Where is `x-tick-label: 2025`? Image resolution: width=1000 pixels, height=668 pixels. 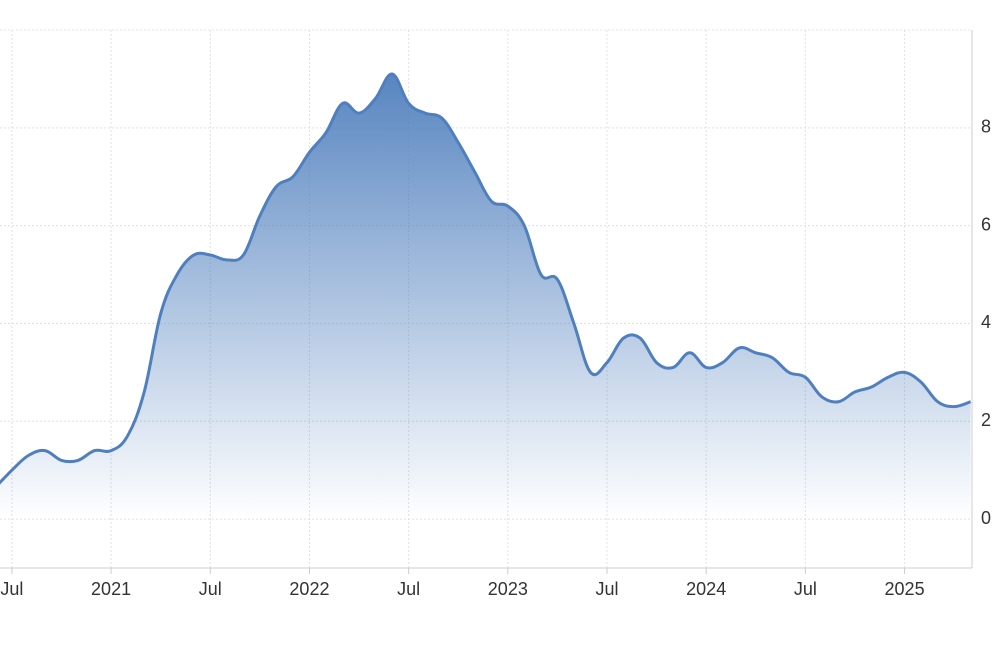
x-tick-label: 2025 is located at coordinates (905, 589).